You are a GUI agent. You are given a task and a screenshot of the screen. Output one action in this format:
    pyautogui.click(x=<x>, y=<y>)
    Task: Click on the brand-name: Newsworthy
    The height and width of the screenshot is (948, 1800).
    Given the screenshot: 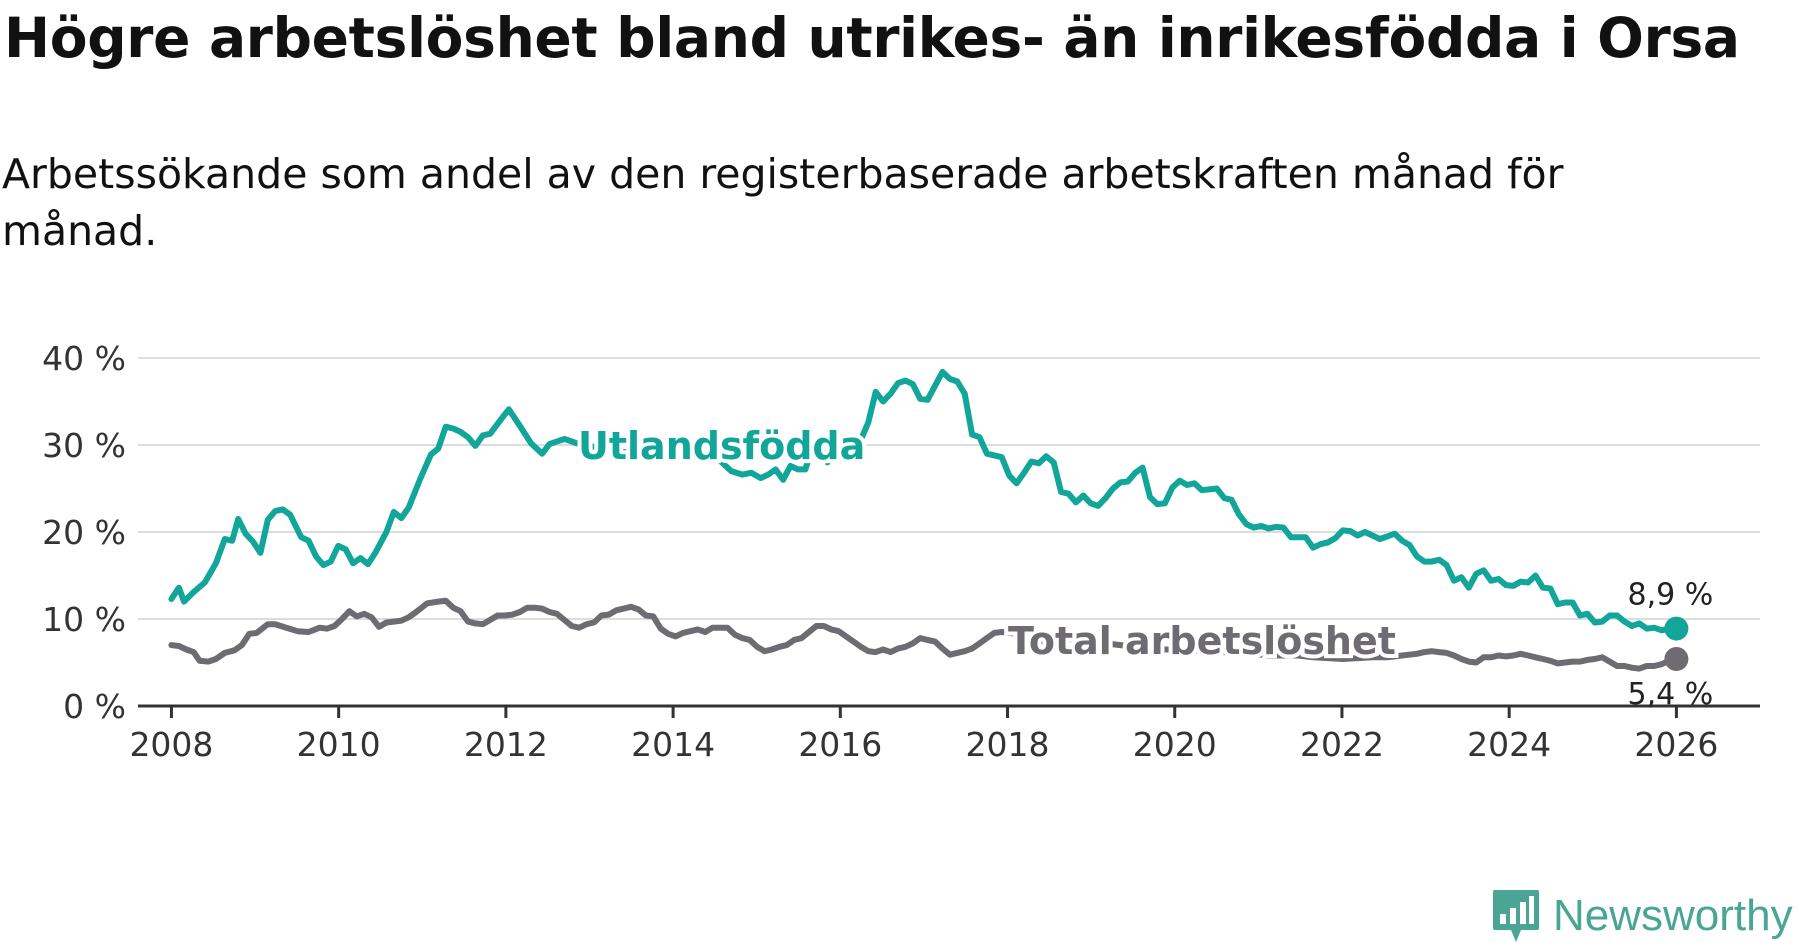 What is the action you would take?
    pyautogui.click(x=1673, y=915)
    